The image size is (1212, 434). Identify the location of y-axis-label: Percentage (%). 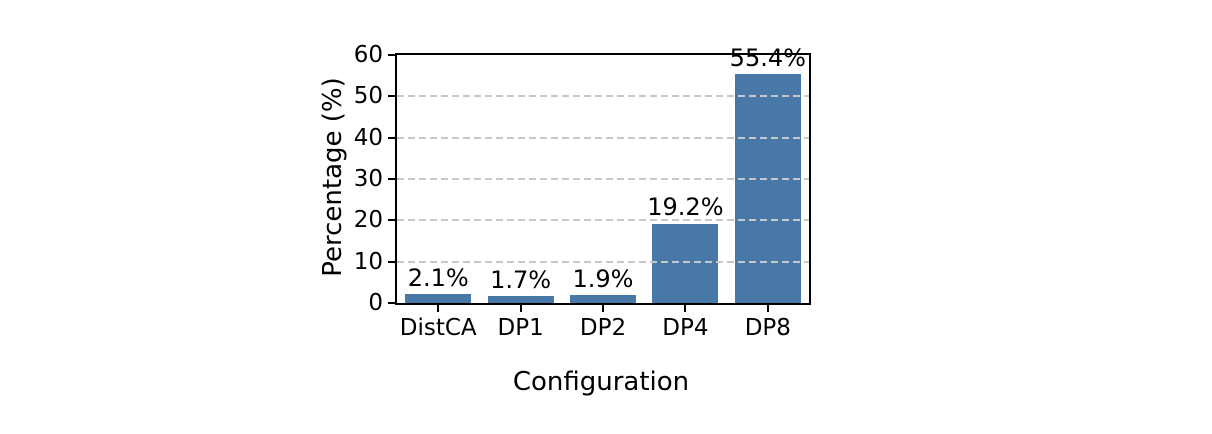
(333, 177).